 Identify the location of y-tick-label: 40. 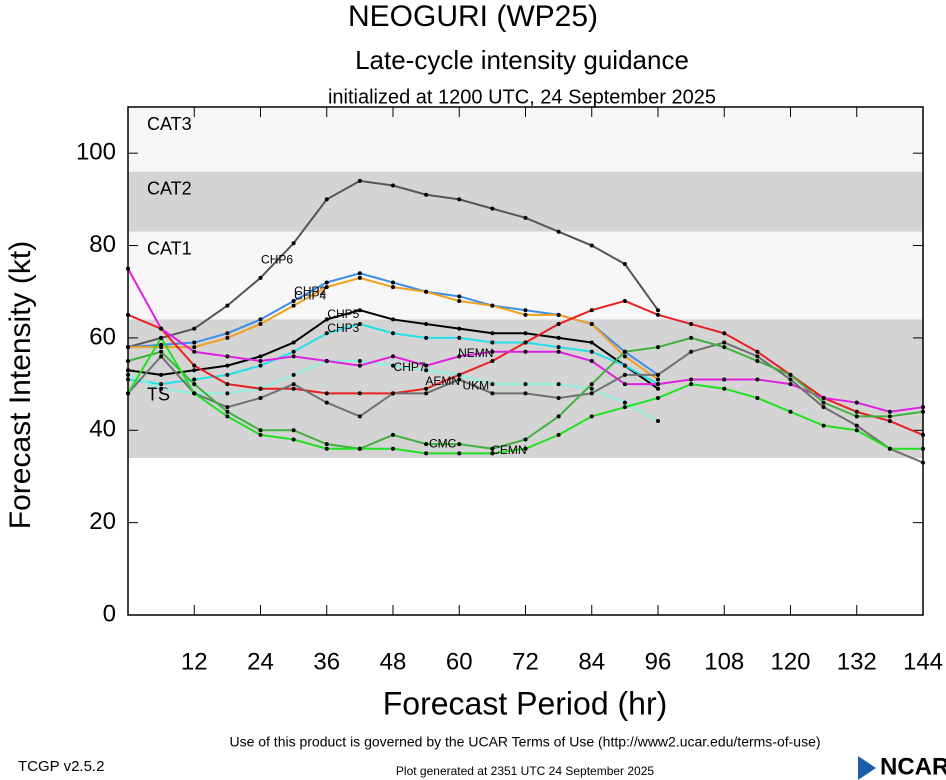
(102, 429).